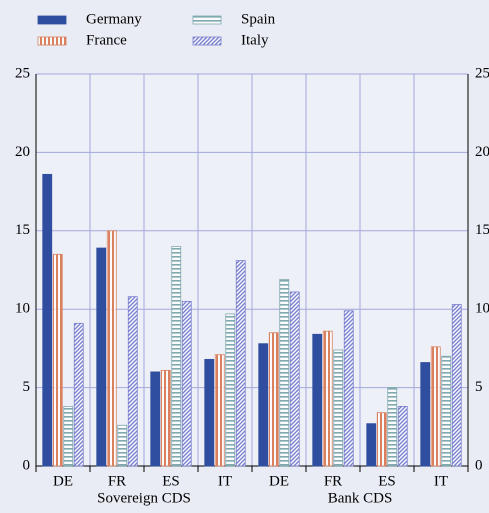  I want to click on legend-label: Italy, so click(255, 40).